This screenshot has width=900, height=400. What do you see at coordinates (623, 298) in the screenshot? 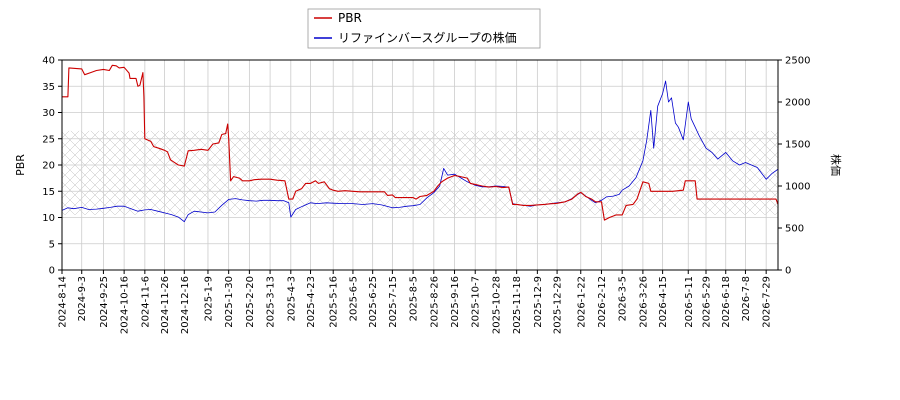
I see `x-tick-label: 2026-3-5` at bounding box center [623, 298].